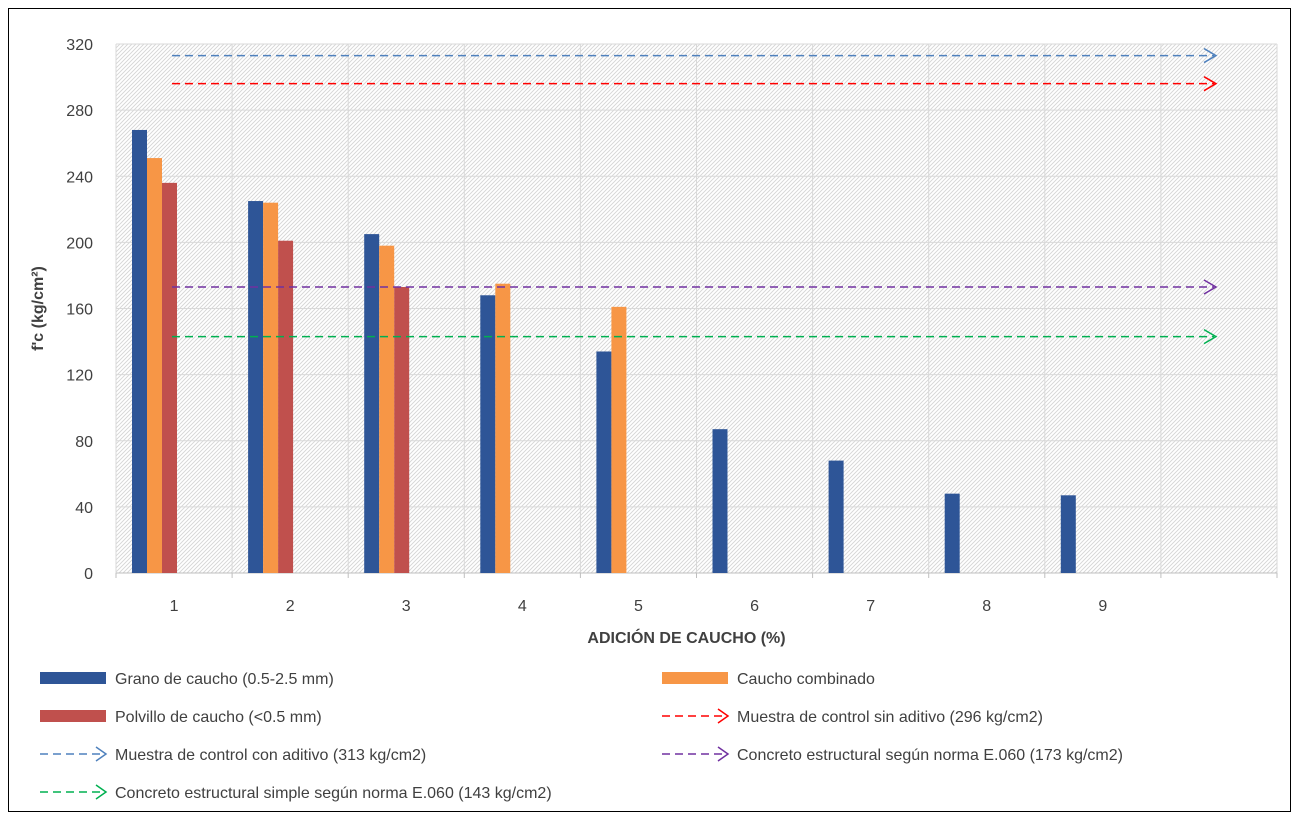  I want to click on y-tick-label: 320, so click(79, 45).